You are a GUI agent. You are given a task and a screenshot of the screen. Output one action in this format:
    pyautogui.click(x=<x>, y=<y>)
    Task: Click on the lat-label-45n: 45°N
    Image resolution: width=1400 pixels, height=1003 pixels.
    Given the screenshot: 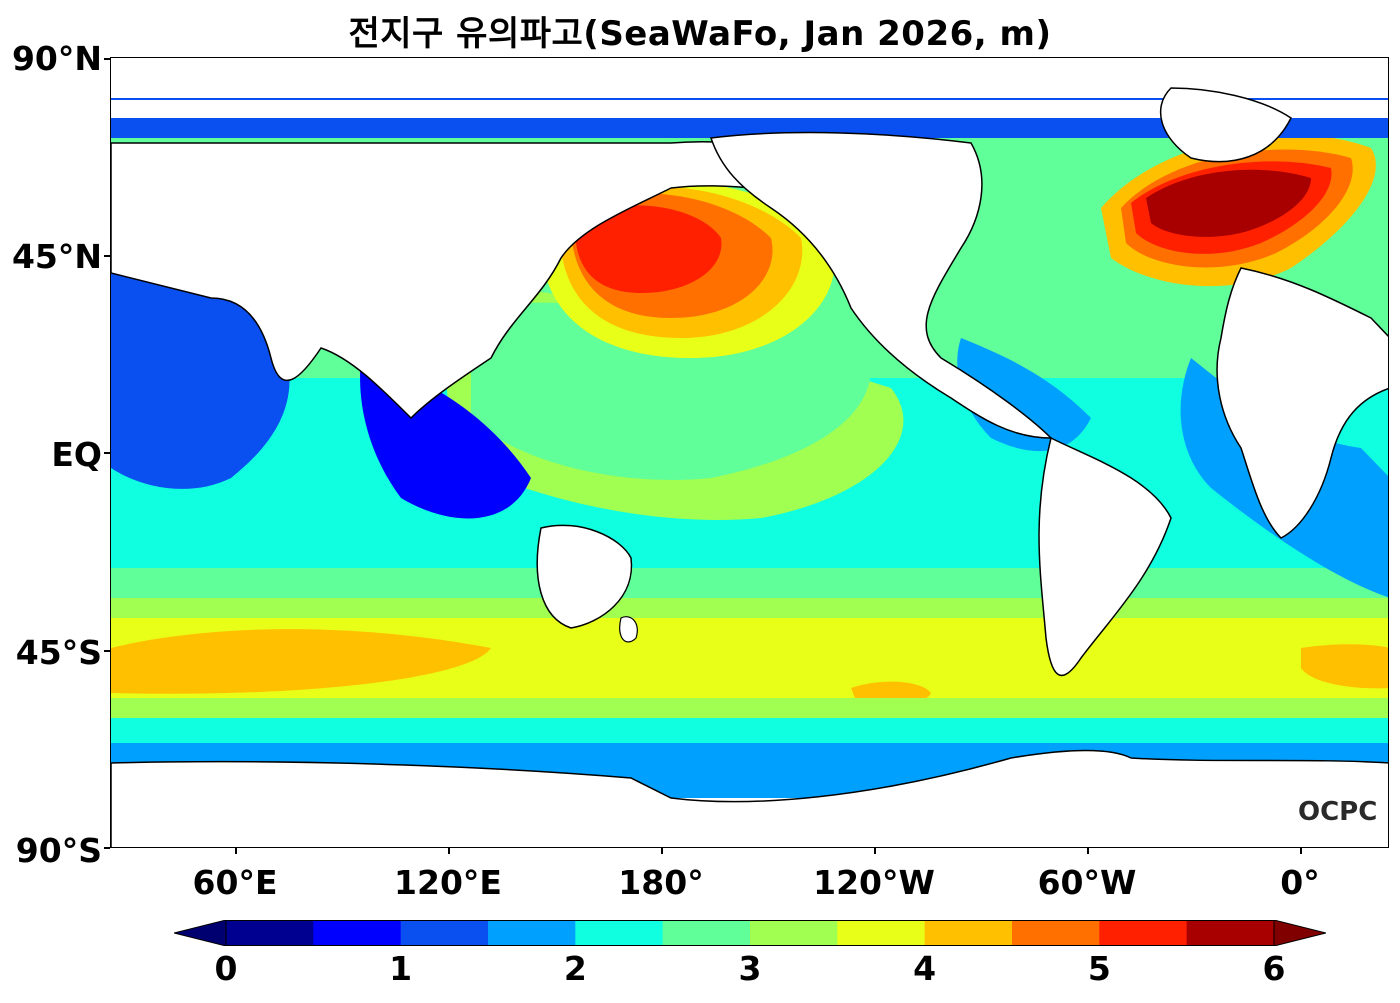 What is the action you would take?
    pyautogui.click(x=56, y=256)
    